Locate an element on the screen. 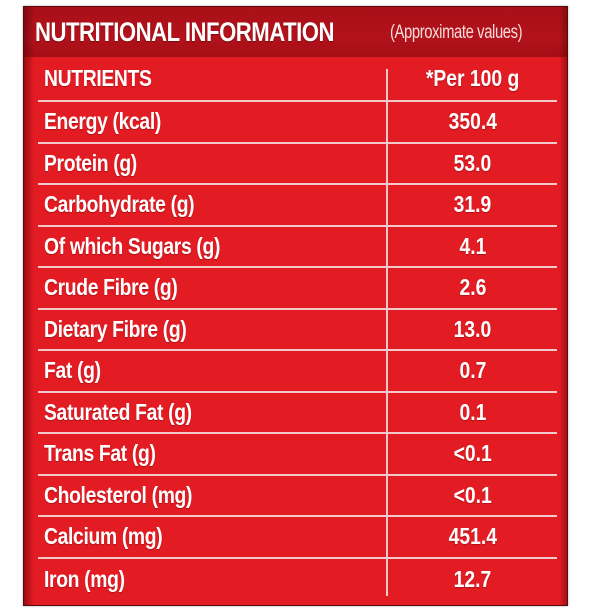 The height and width of the screenshot is (610, 600). table-row: Fat (g) 0.7 is located at coordinates (297, 372).